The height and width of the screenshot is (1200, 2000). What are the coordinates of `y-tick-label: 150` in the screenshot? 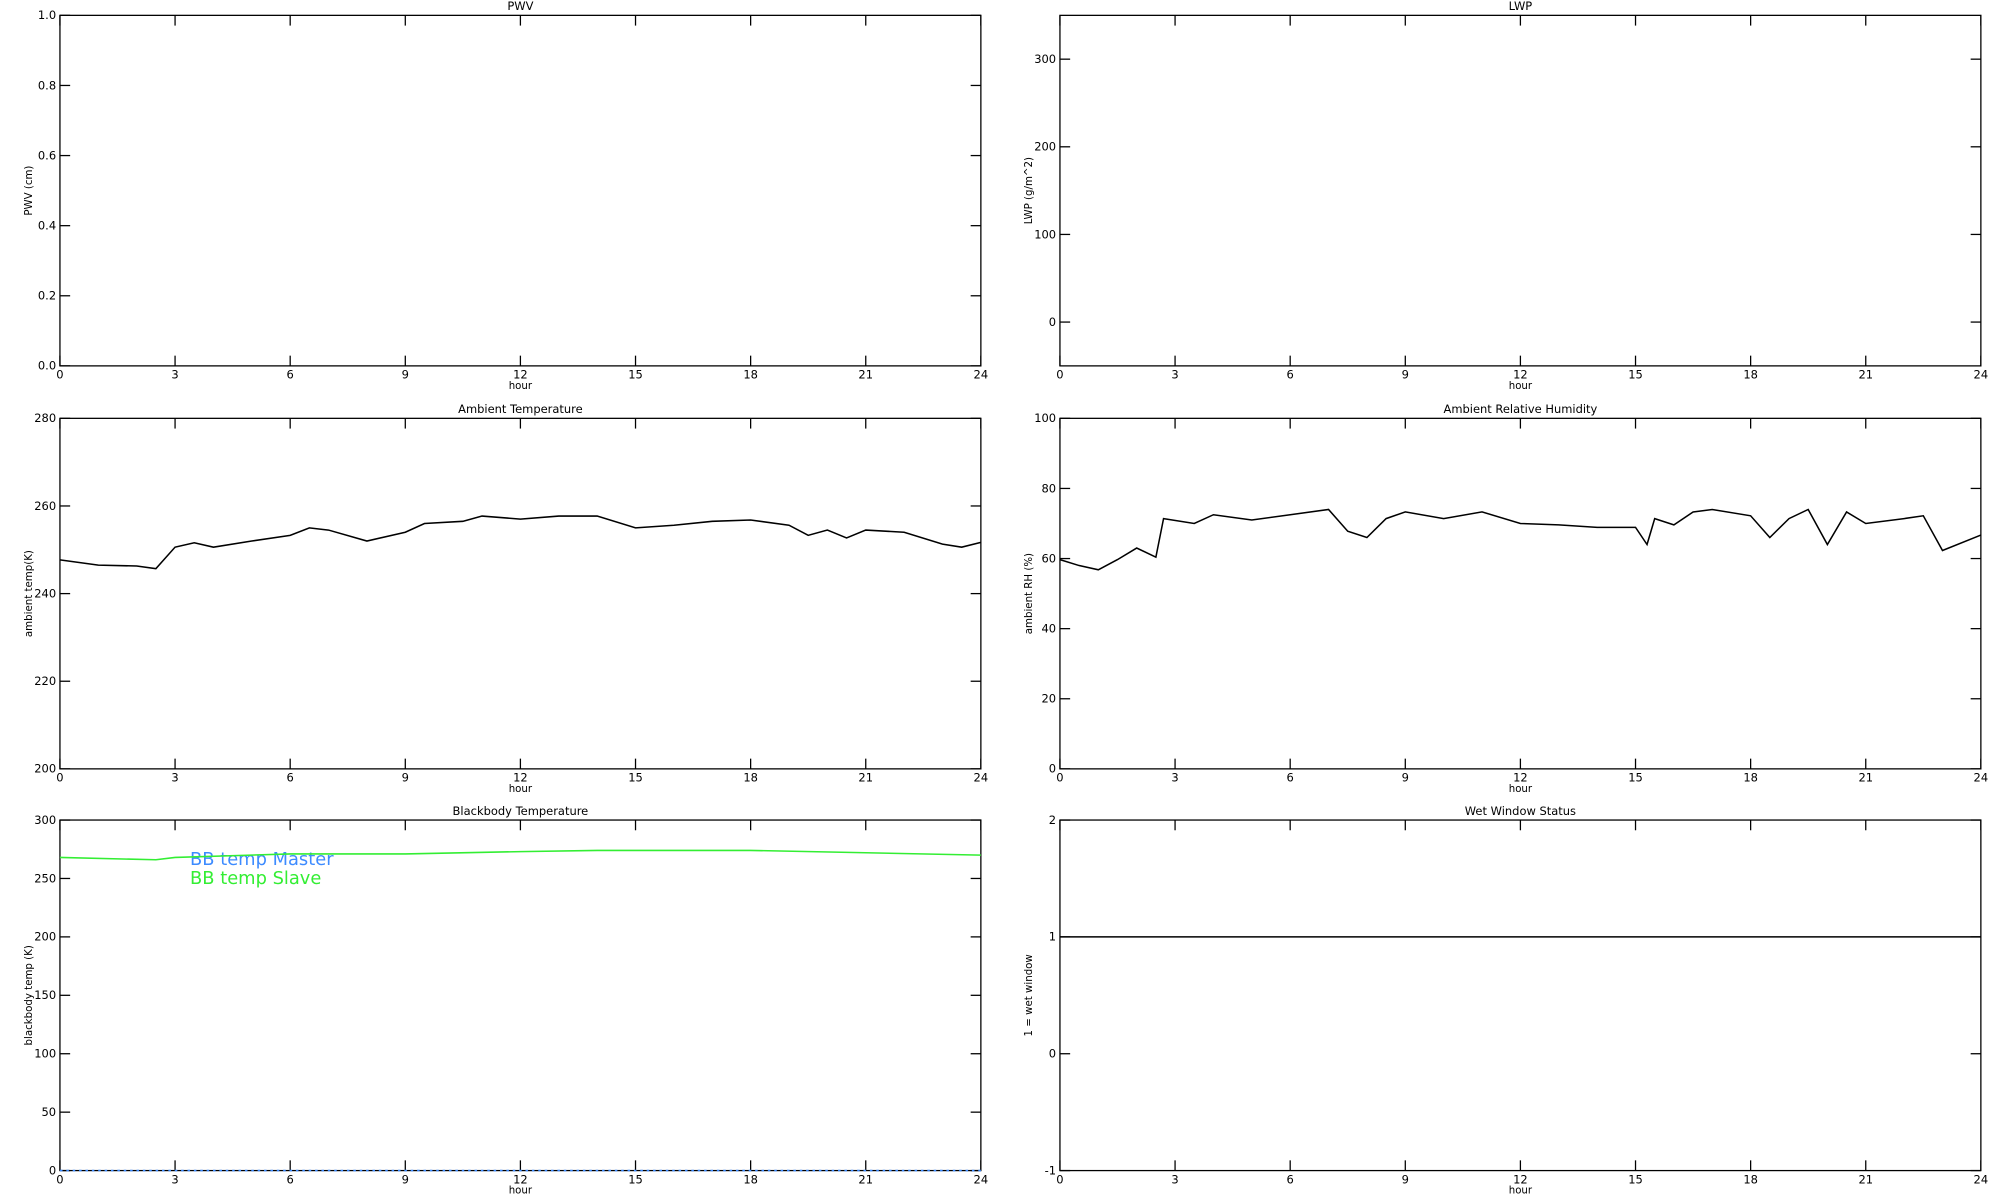 It's located at (45, 995).